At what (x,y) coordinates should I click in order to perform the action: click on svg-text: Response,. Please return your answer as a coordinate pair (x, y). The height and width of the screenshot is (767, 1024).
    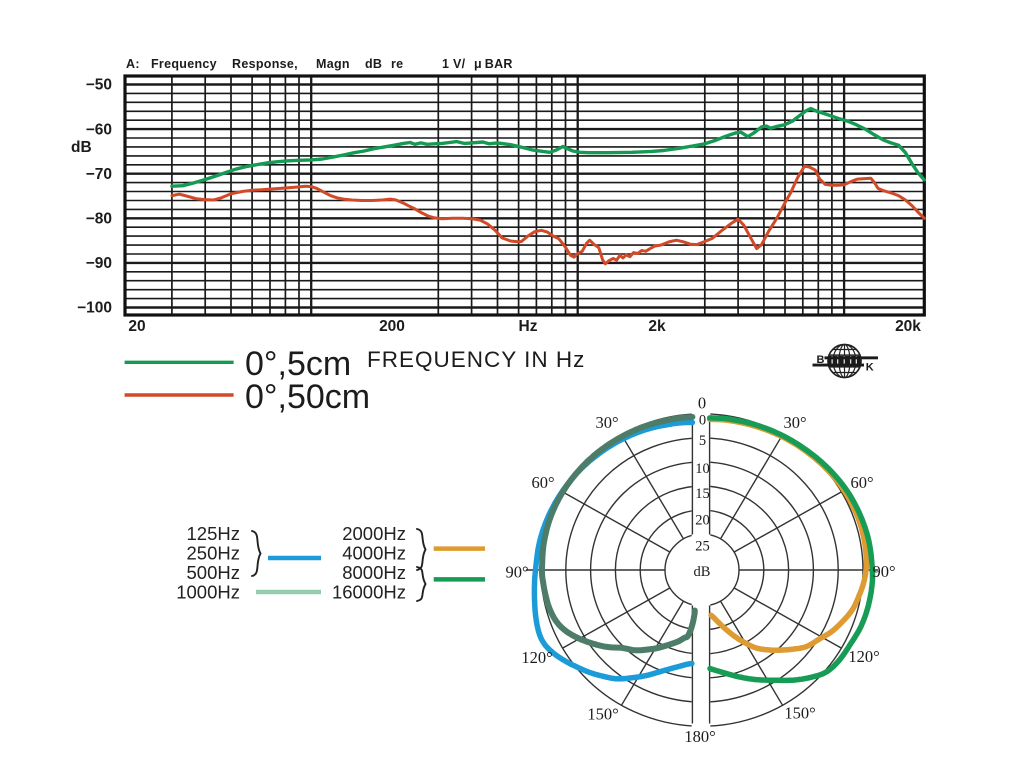
    Looking at the image, I should click on (265, 64).